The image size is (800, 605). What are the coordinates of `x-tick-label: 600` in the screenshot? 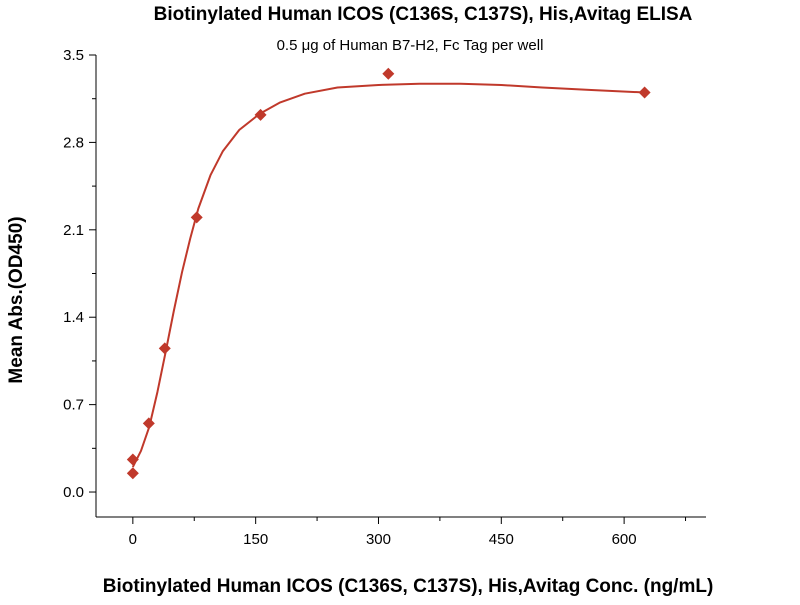 It's located at (624, 539).